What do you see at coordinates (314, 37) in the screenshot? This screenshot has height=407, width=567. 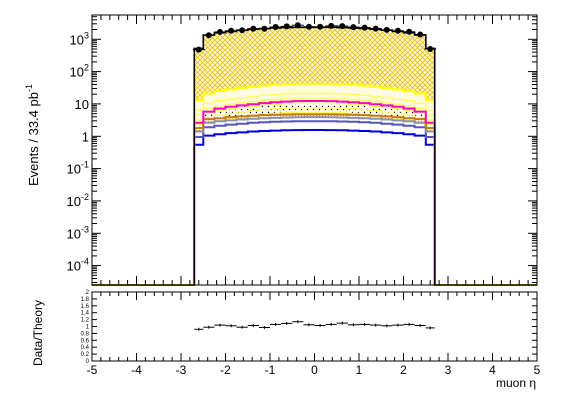 I see `data-points` at bounding box center [314, 37].